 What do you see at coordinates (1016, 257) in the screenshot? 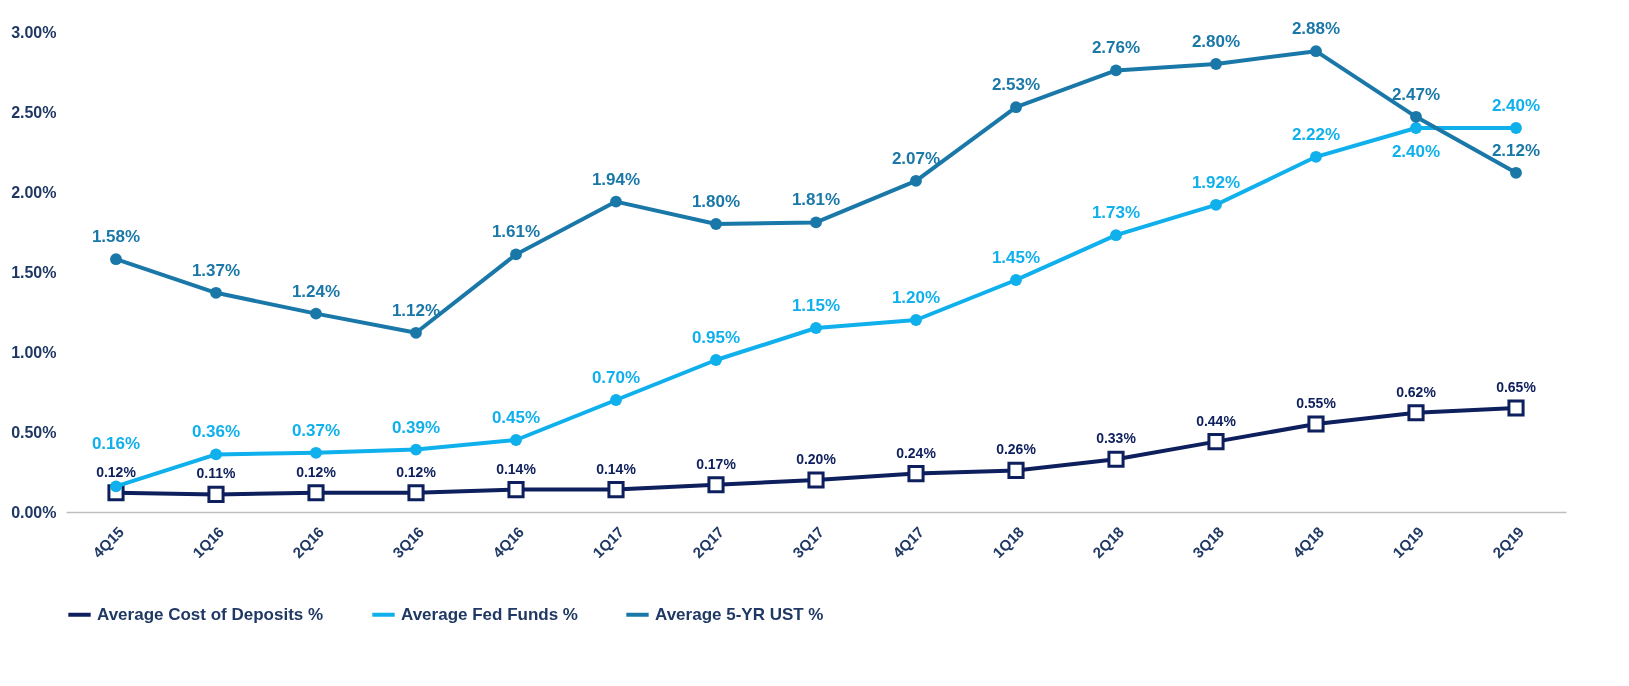
I see `data-label: 1.45%` at bounding box center [1016, 257].